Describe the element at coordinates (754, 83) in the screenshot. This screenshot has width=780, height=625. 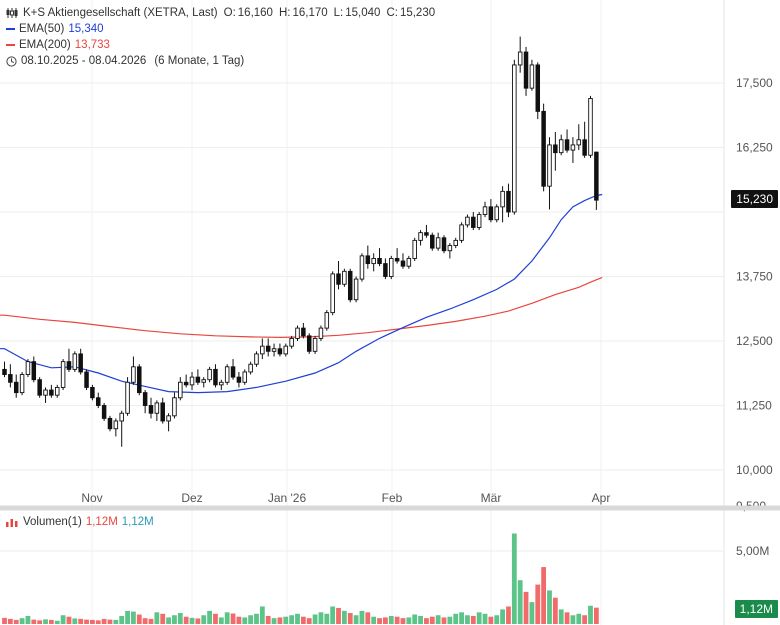
I see `price-tick-label: 17,500` at that location.